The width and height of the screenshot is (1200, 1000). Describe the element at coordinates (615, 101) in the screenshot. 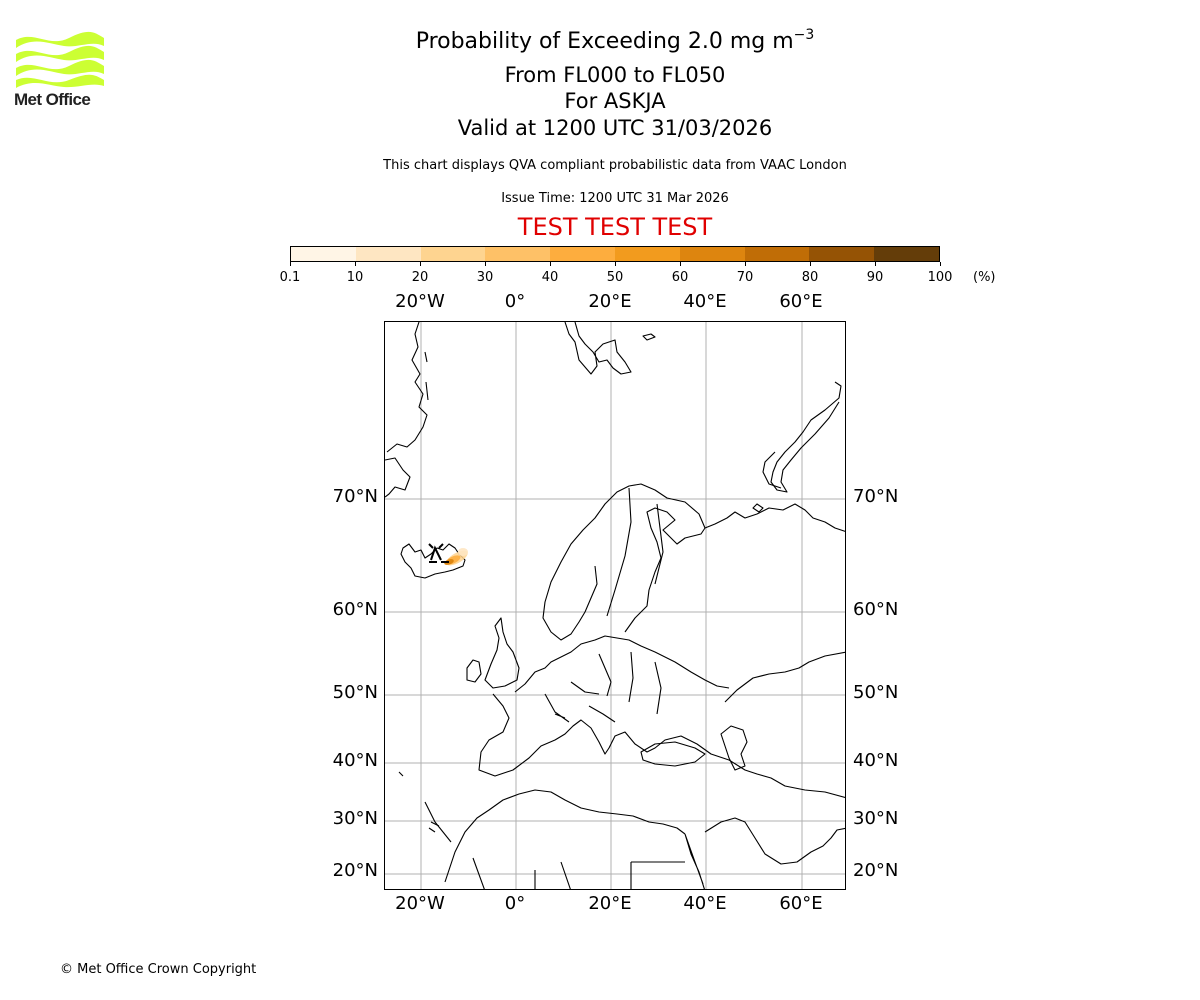

I see `volcano-name: For ASKJA` at that location.